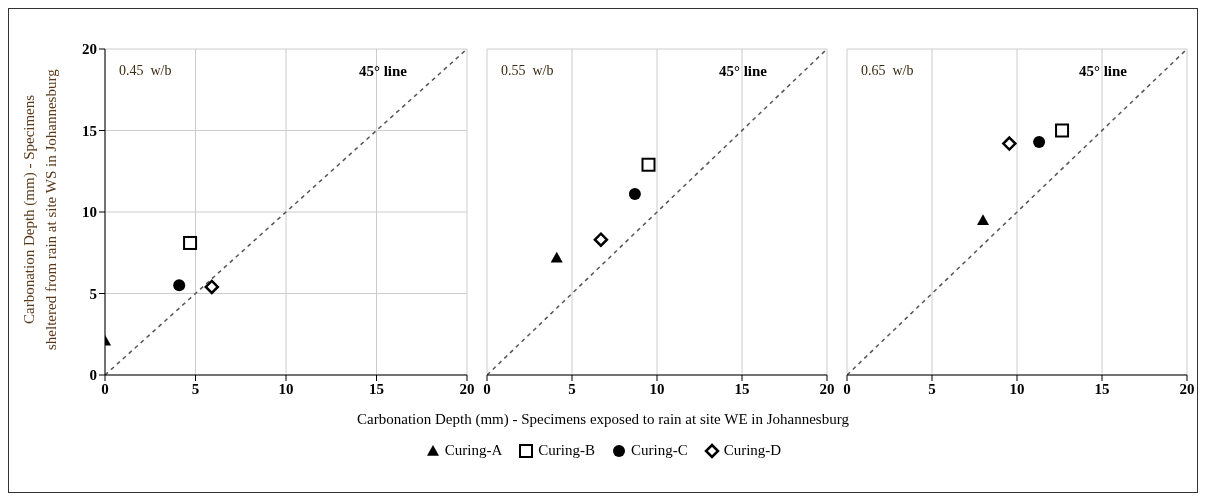 The image size is (1208, 503). Describe the element at coordinates (93, 375) in the screenshot. I see `y-tick-label: 0` at that location.